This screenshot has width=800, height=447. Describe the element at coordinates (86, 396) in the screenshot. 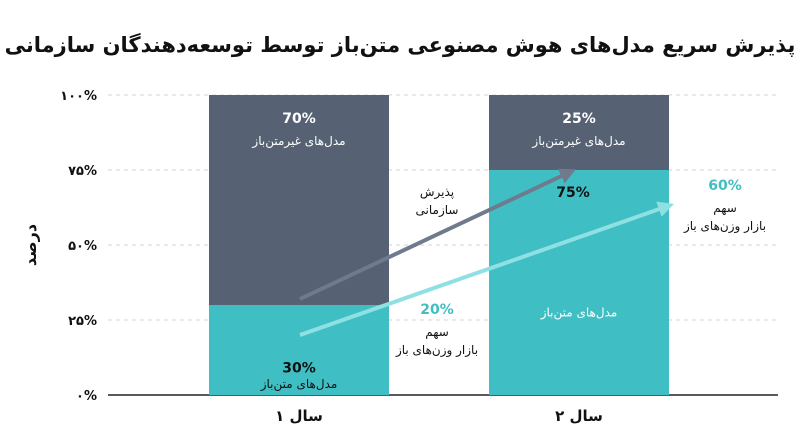

I see `y-tick-label: ۰%` at that location.